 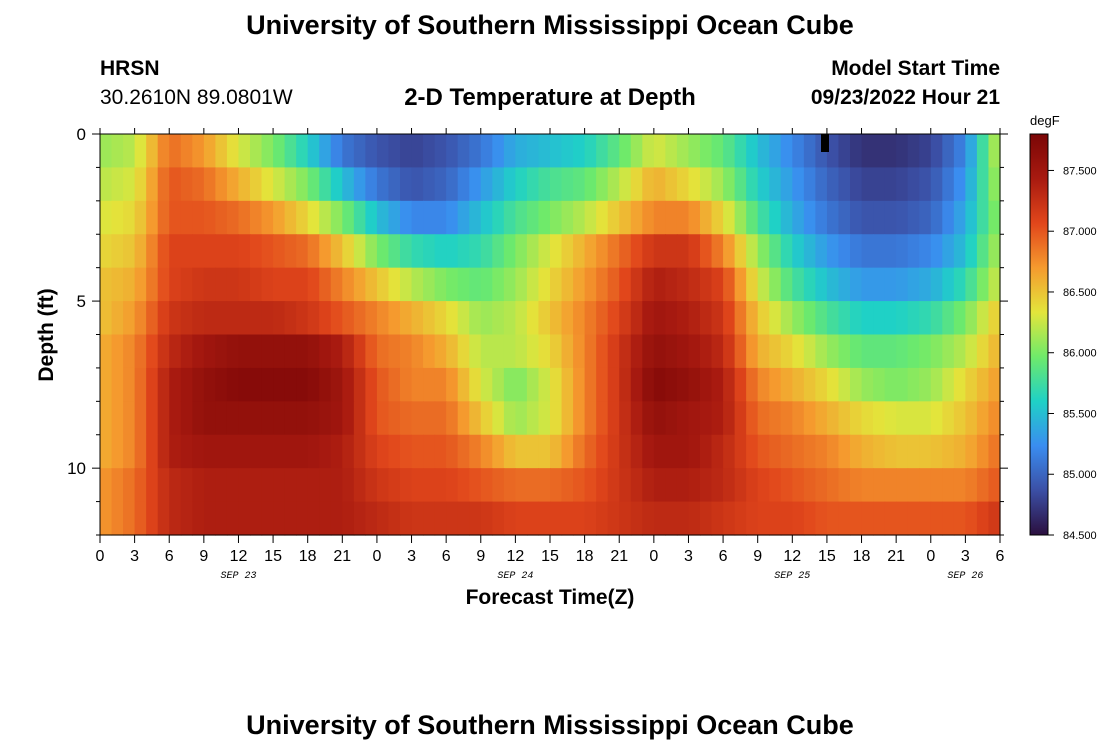 I want to click on x-tick-label: 3, so click(x=134, y=556).